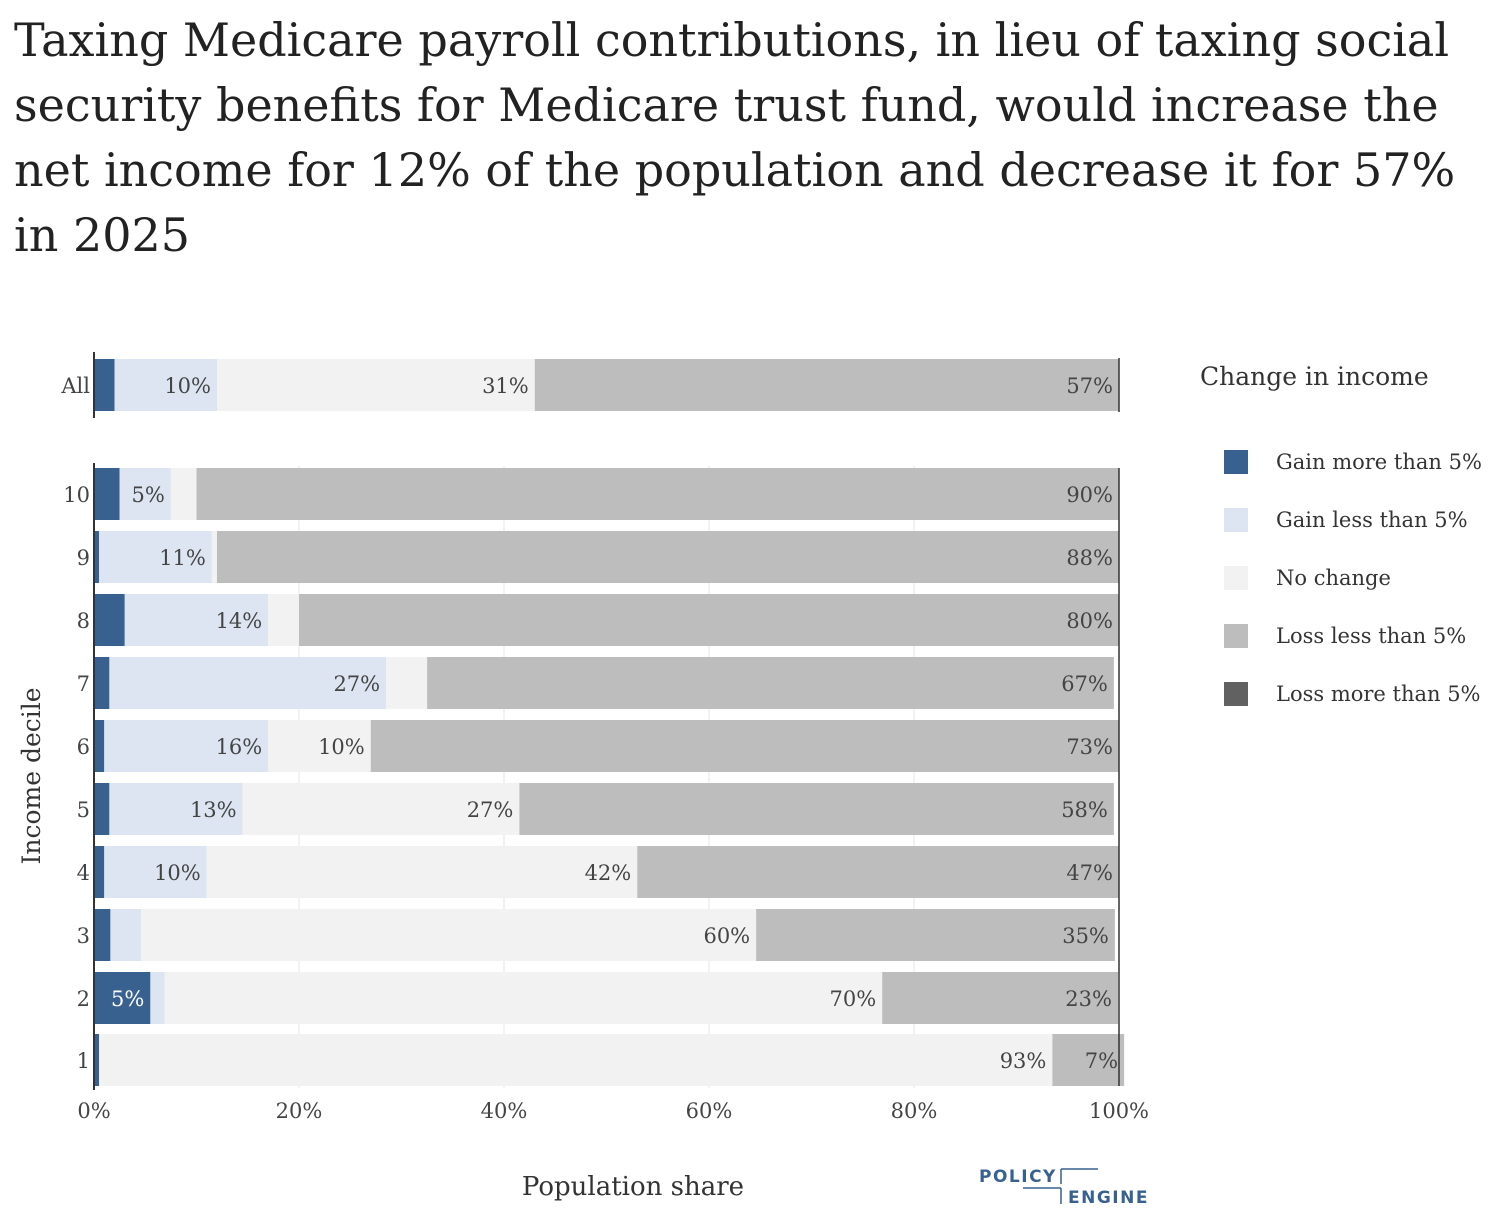 The image size is (1506, 1230). I want to click on y-tick-label: All, so click(75, 386).